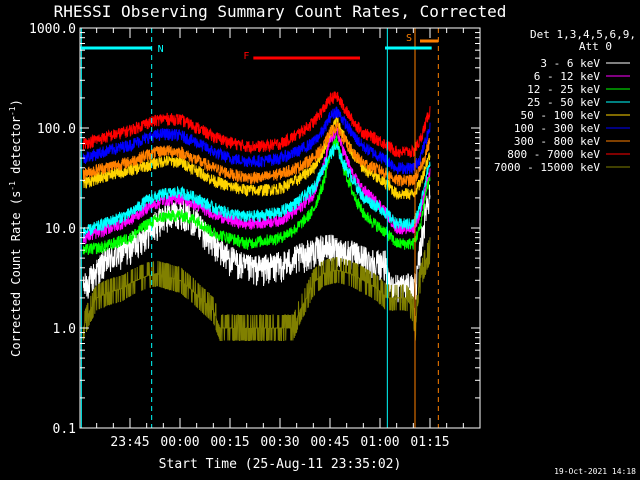  Describe the element at coordinates (570, 63) in the screenshot. I see `legend-entry-label: 3 - 6 keV` at that location.